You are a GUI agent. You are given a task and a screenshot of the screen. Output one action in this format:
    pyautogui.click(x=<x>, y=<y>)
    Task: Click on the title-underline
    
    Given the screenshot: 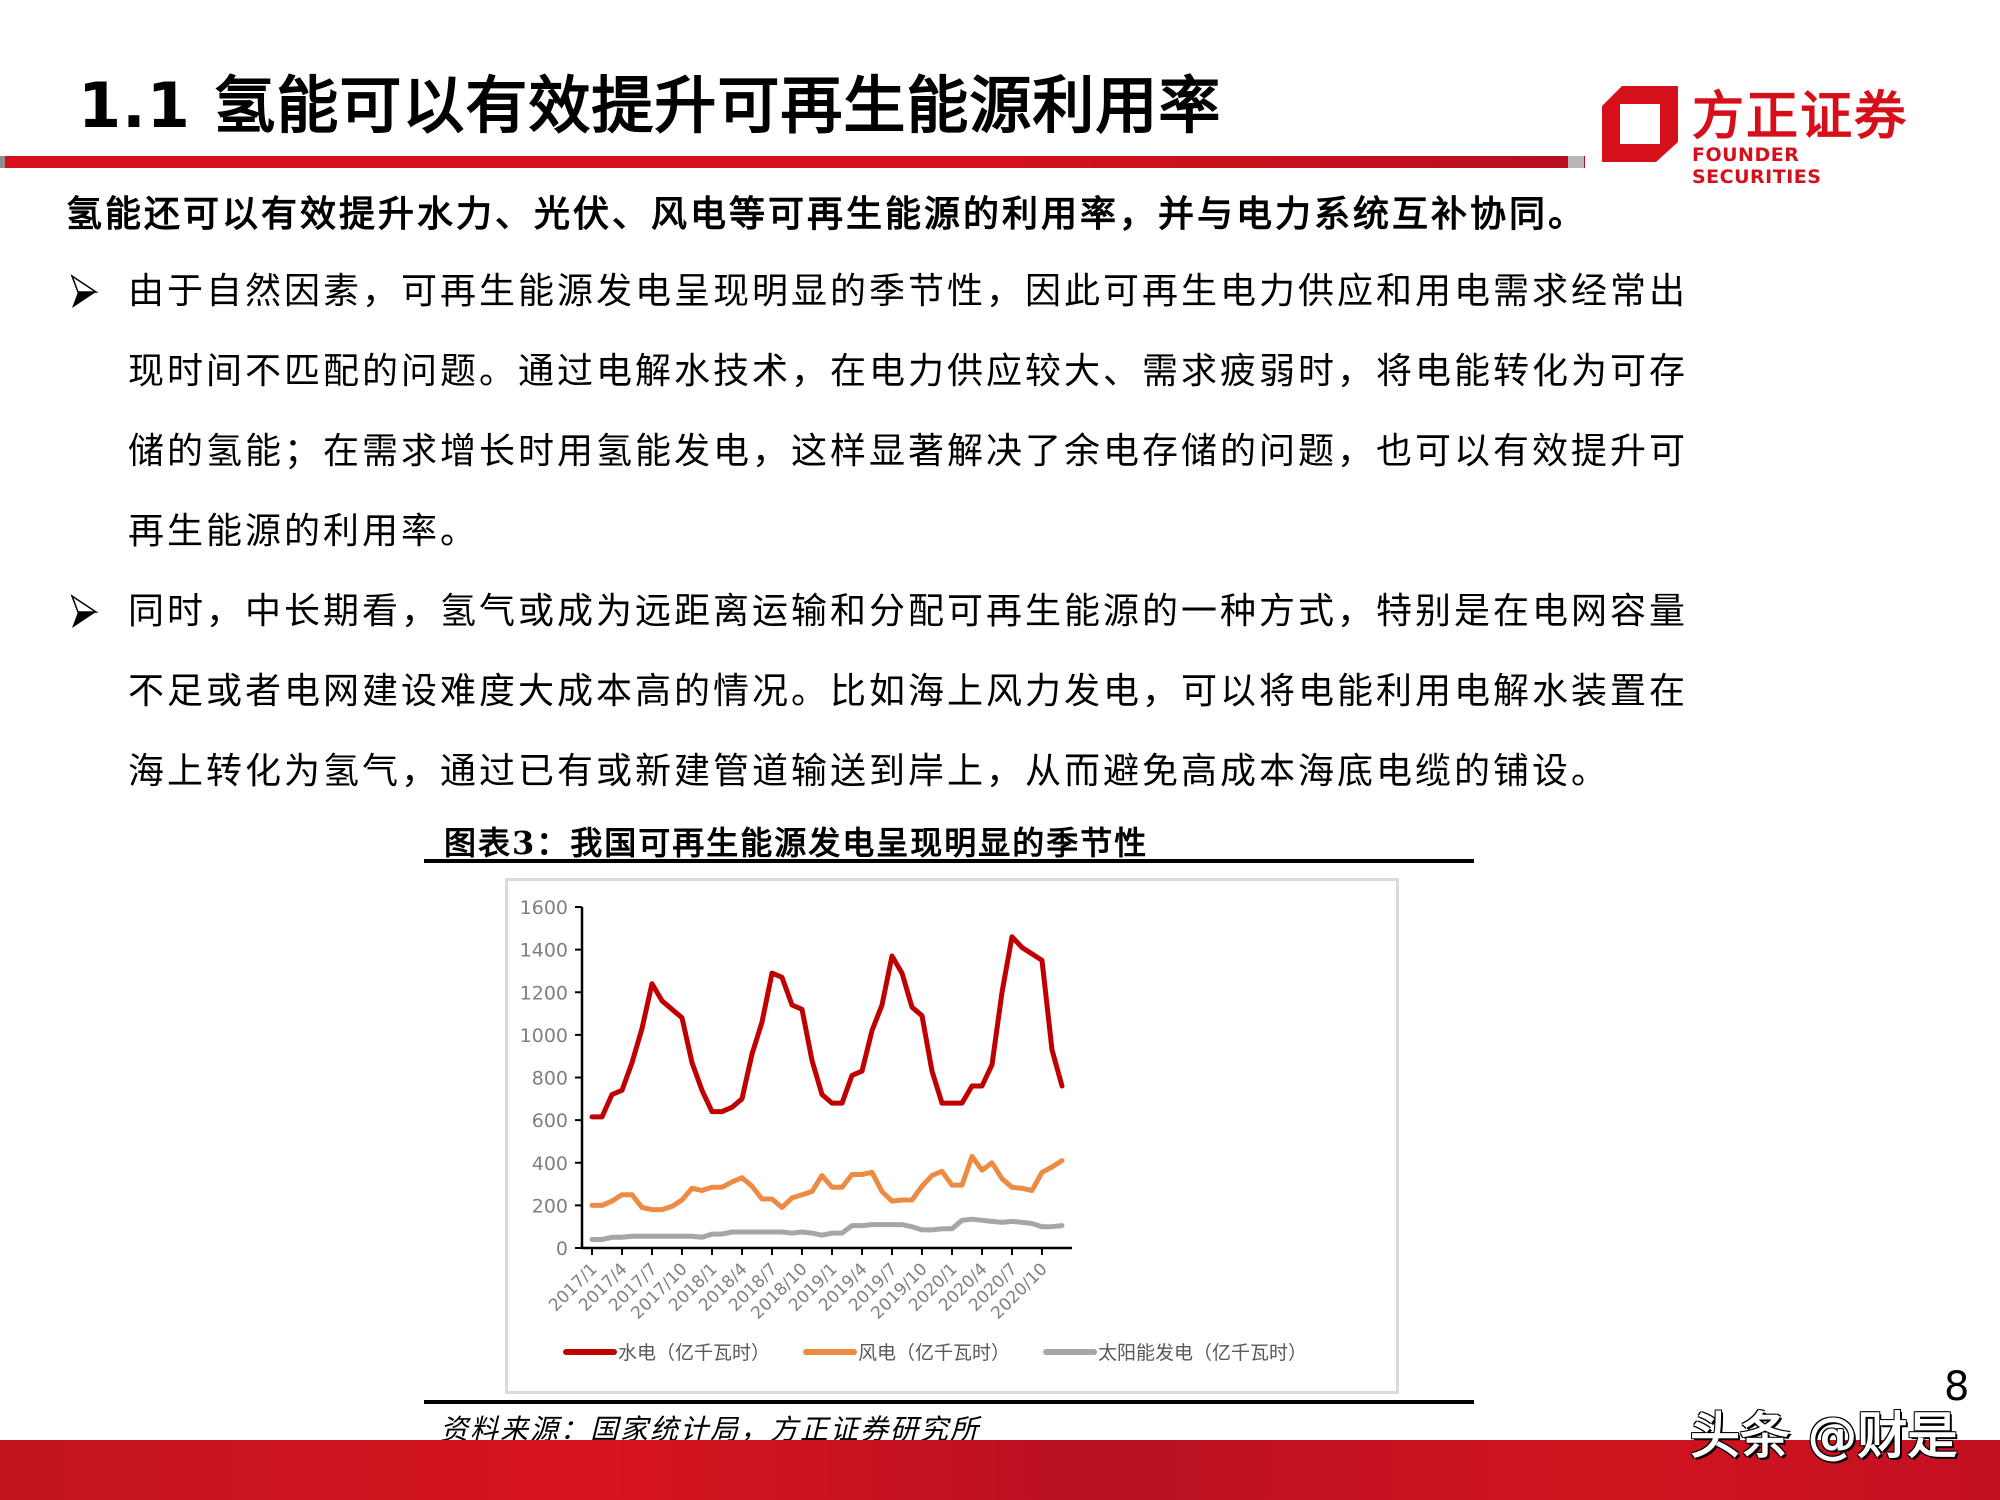 What is the action you would take?
    pyautogui.click(x=792, y=162)
    